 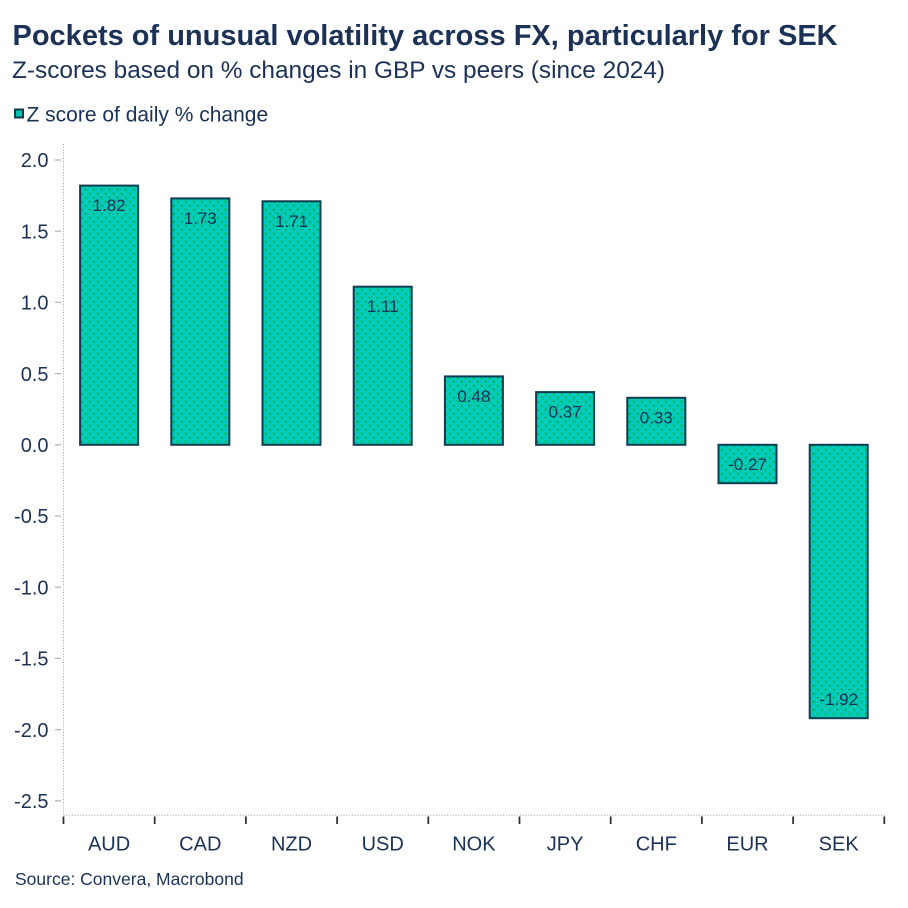 What do you see at coordinates (35, 375) in the screenshot?
I see `svg-text: 0.5` at bounding box center [35, 375].